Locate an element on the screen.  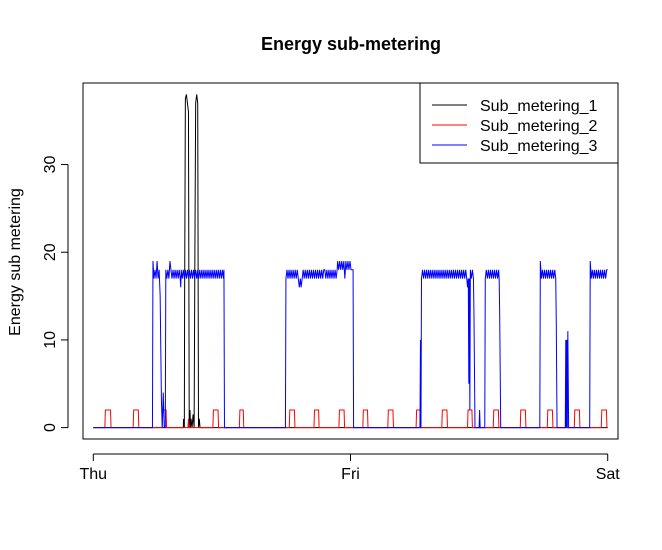
chart-title: Energy sub-metering is located at coordinates (351, 44).